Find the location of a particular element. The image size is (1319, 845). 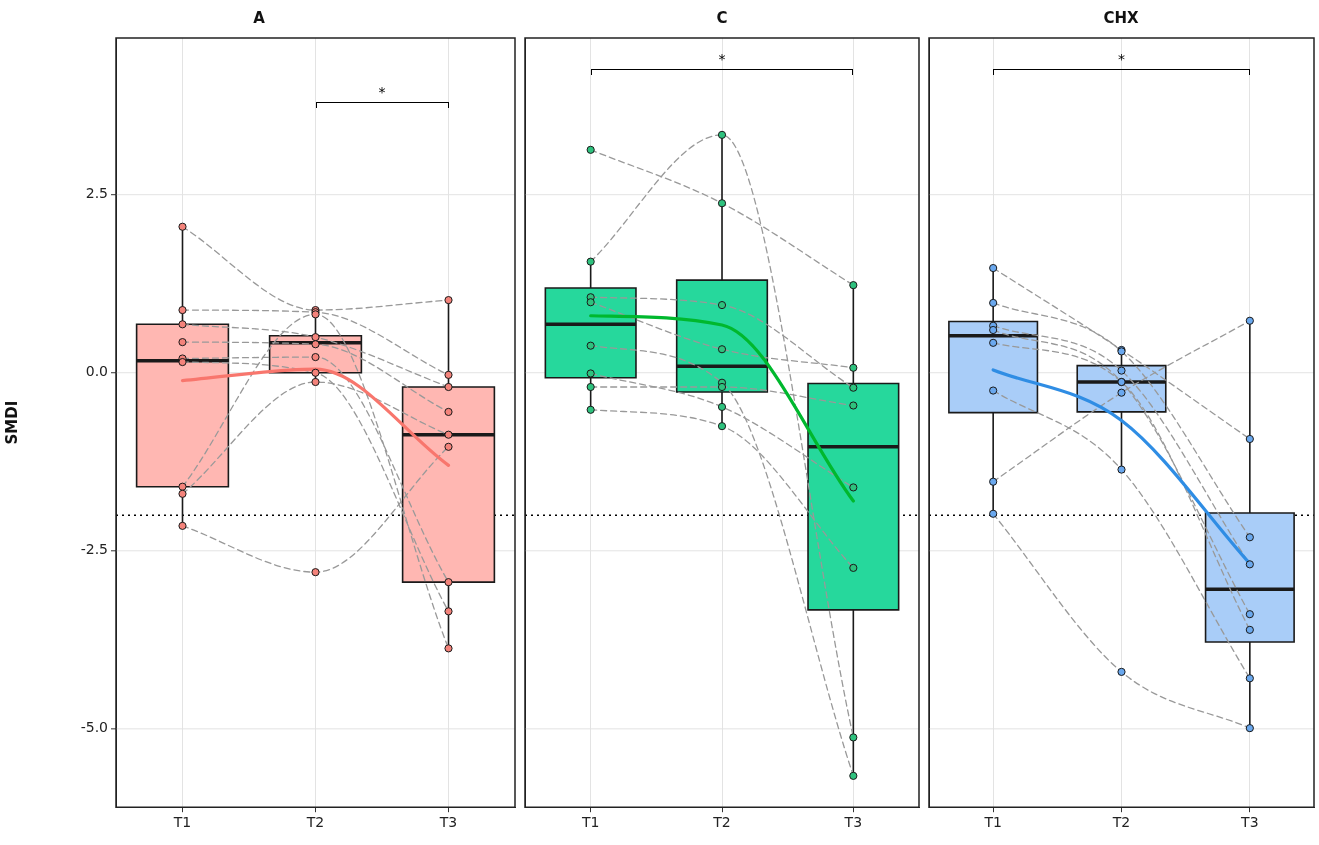

y-tick-label: -2.5 is located at coordinates (94, 549).